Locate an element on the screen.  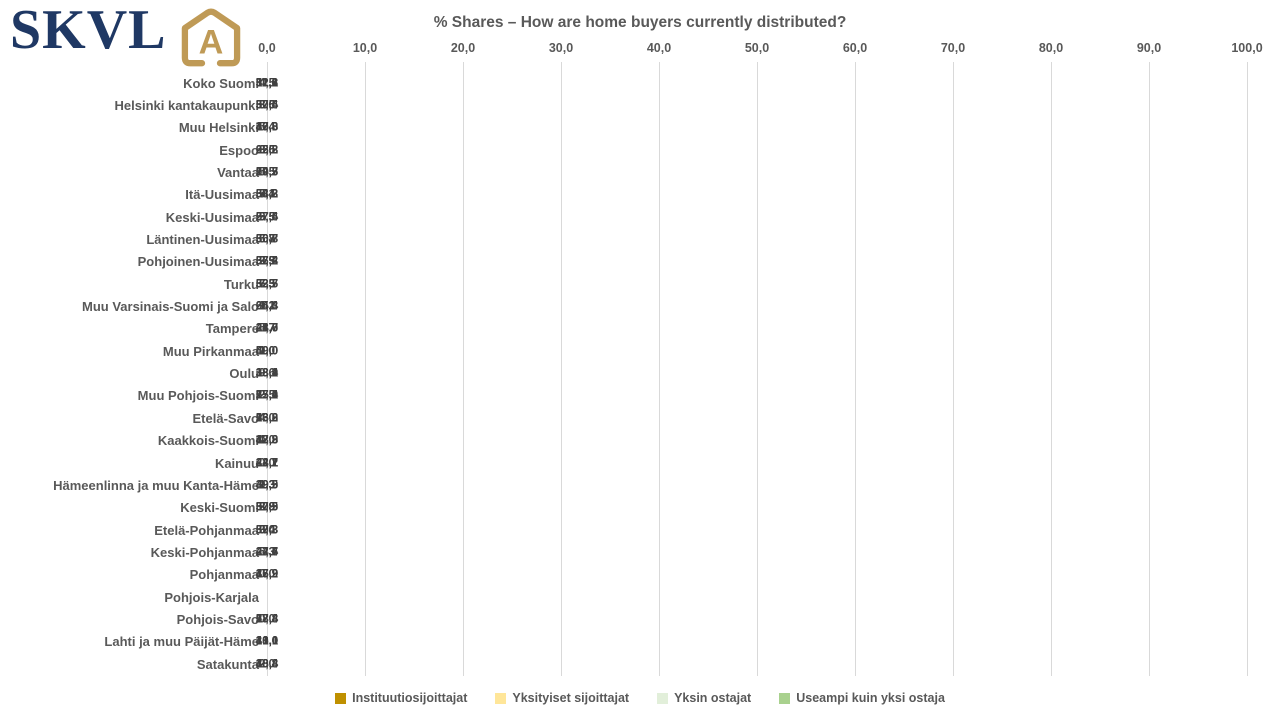
category-label: Pohjoinen-Uusimaa is located at coordinates (198, 262).